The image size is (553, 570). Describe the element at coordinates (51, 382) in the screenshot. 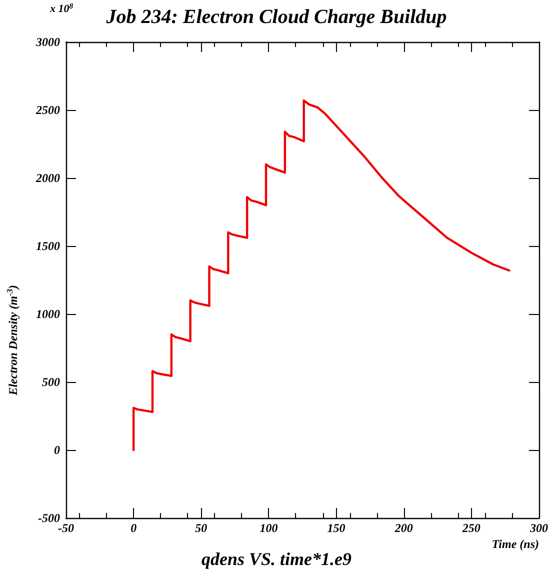

I see `y-tick-label: 500` at that location.